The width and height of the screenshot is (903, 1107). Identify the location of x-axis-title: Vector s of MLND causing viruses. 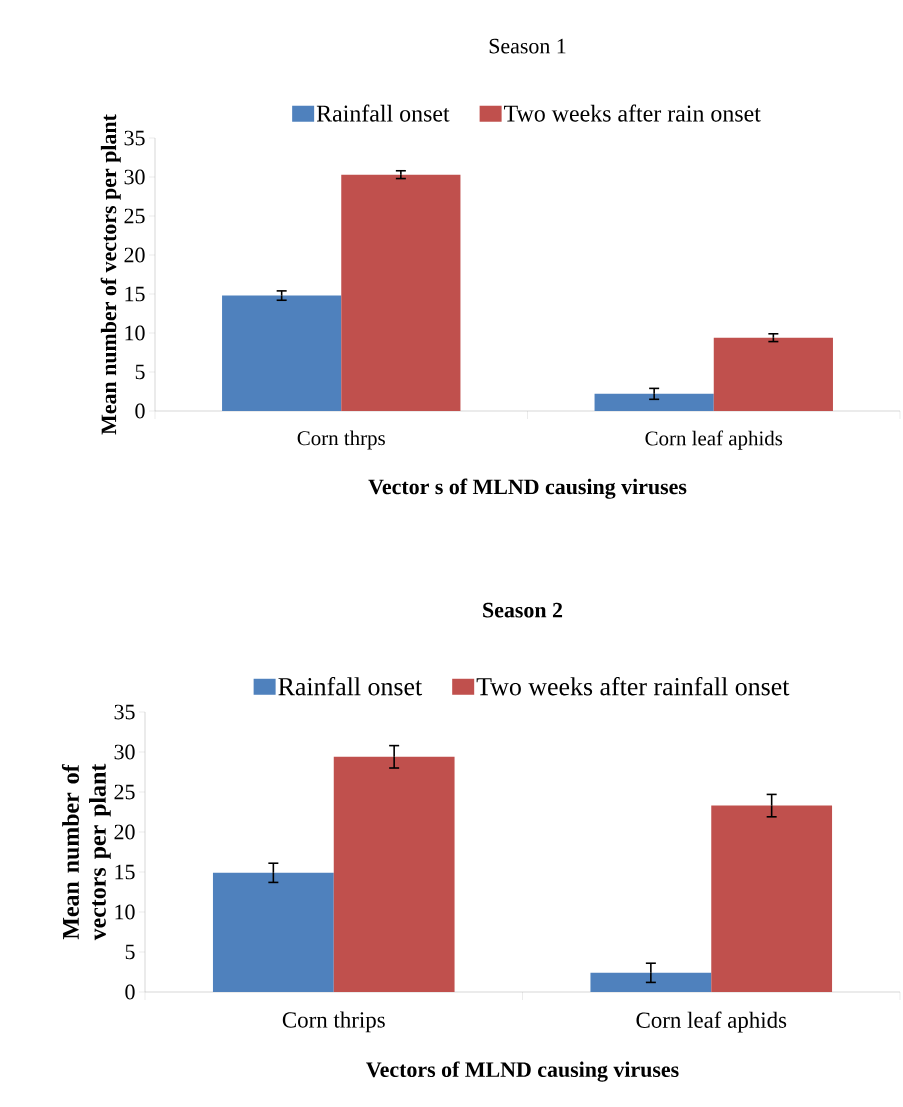
(527, 488).